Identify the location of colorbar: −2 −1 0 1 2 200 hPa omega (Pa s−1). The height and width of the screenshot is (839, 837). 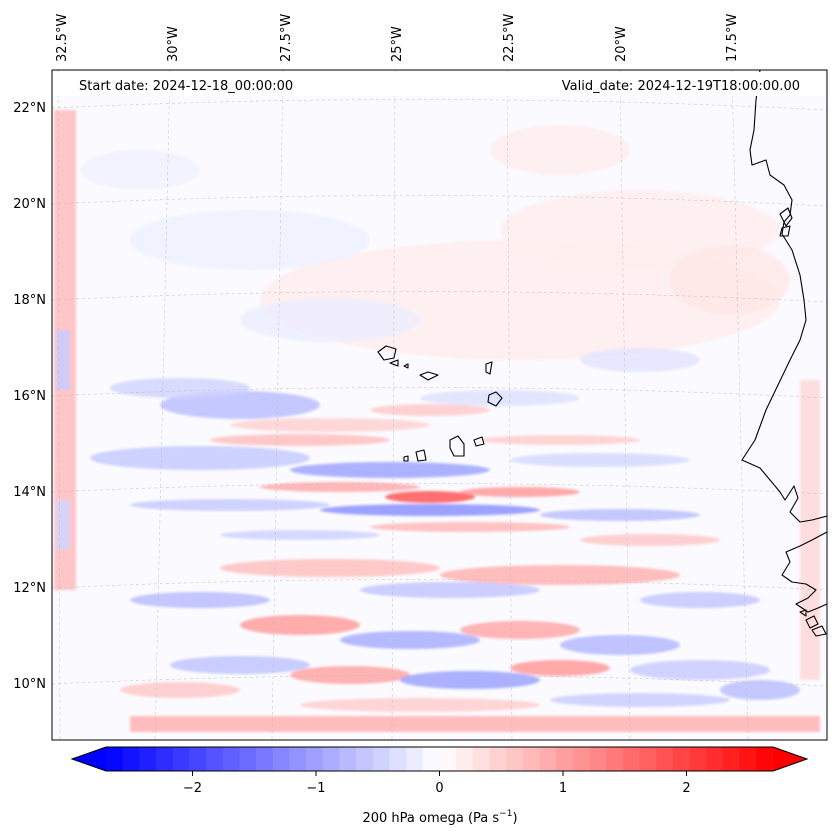
(439, 786).